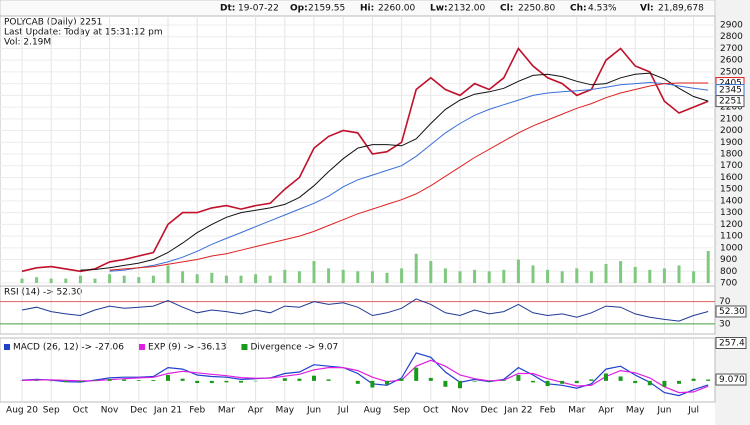 The height and width of the screenshot is (425, 750). What do you see at coordinates (731, 190) in the screenshot?
I see `y-tick-label: 1500` at bounding box center [731, 190].